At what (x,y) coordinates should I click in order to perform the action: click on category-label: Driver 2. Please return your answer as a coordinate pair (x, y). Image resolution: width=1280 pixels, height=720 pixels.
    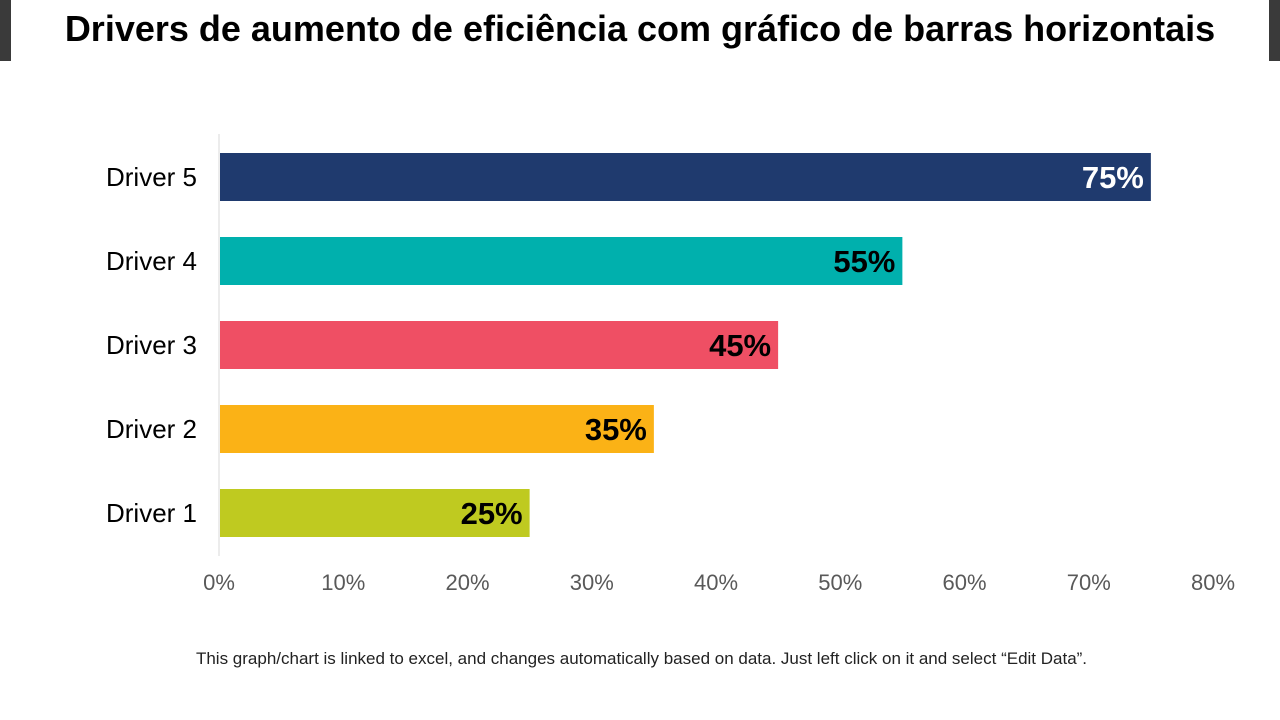
    Looking at the image, I should click on (151, 429).